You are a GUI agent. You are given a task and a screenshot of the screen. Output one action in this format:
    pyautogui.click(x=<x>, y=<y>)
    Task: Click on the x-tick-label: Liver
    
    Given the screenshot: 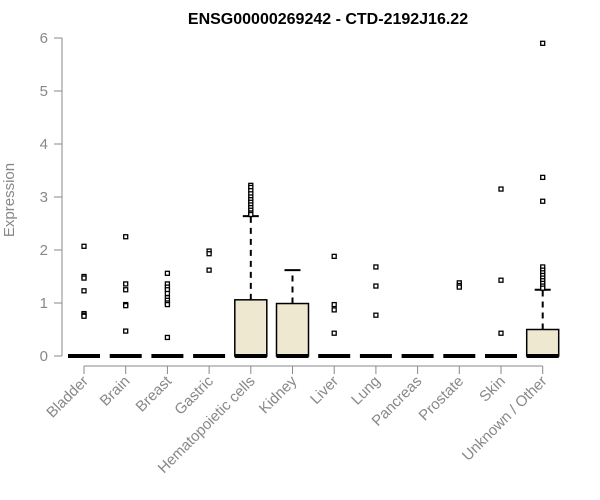 What is the action you would take?
    pyautogui.click(x=324, y=390)
    